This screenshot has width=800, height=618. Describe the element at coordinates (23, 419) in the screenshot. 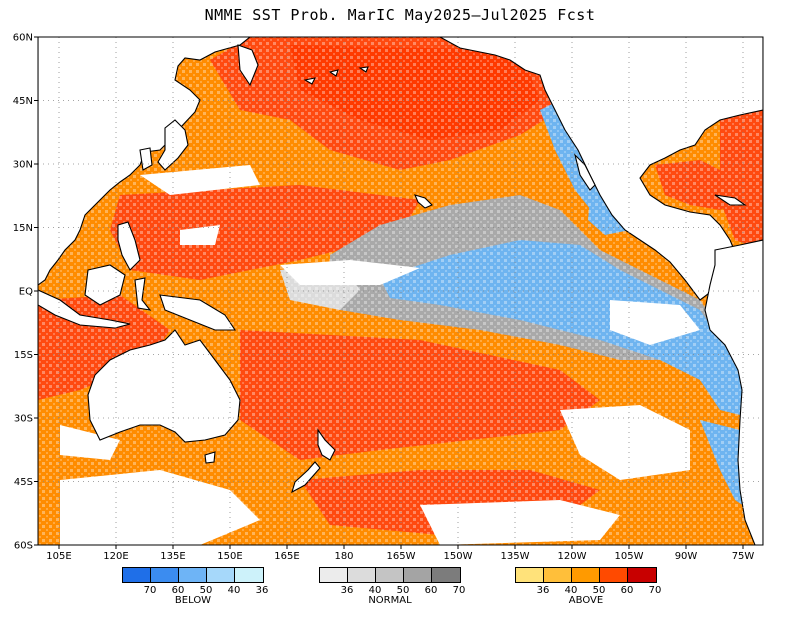

I see `latitude-label: 30S` at that location.